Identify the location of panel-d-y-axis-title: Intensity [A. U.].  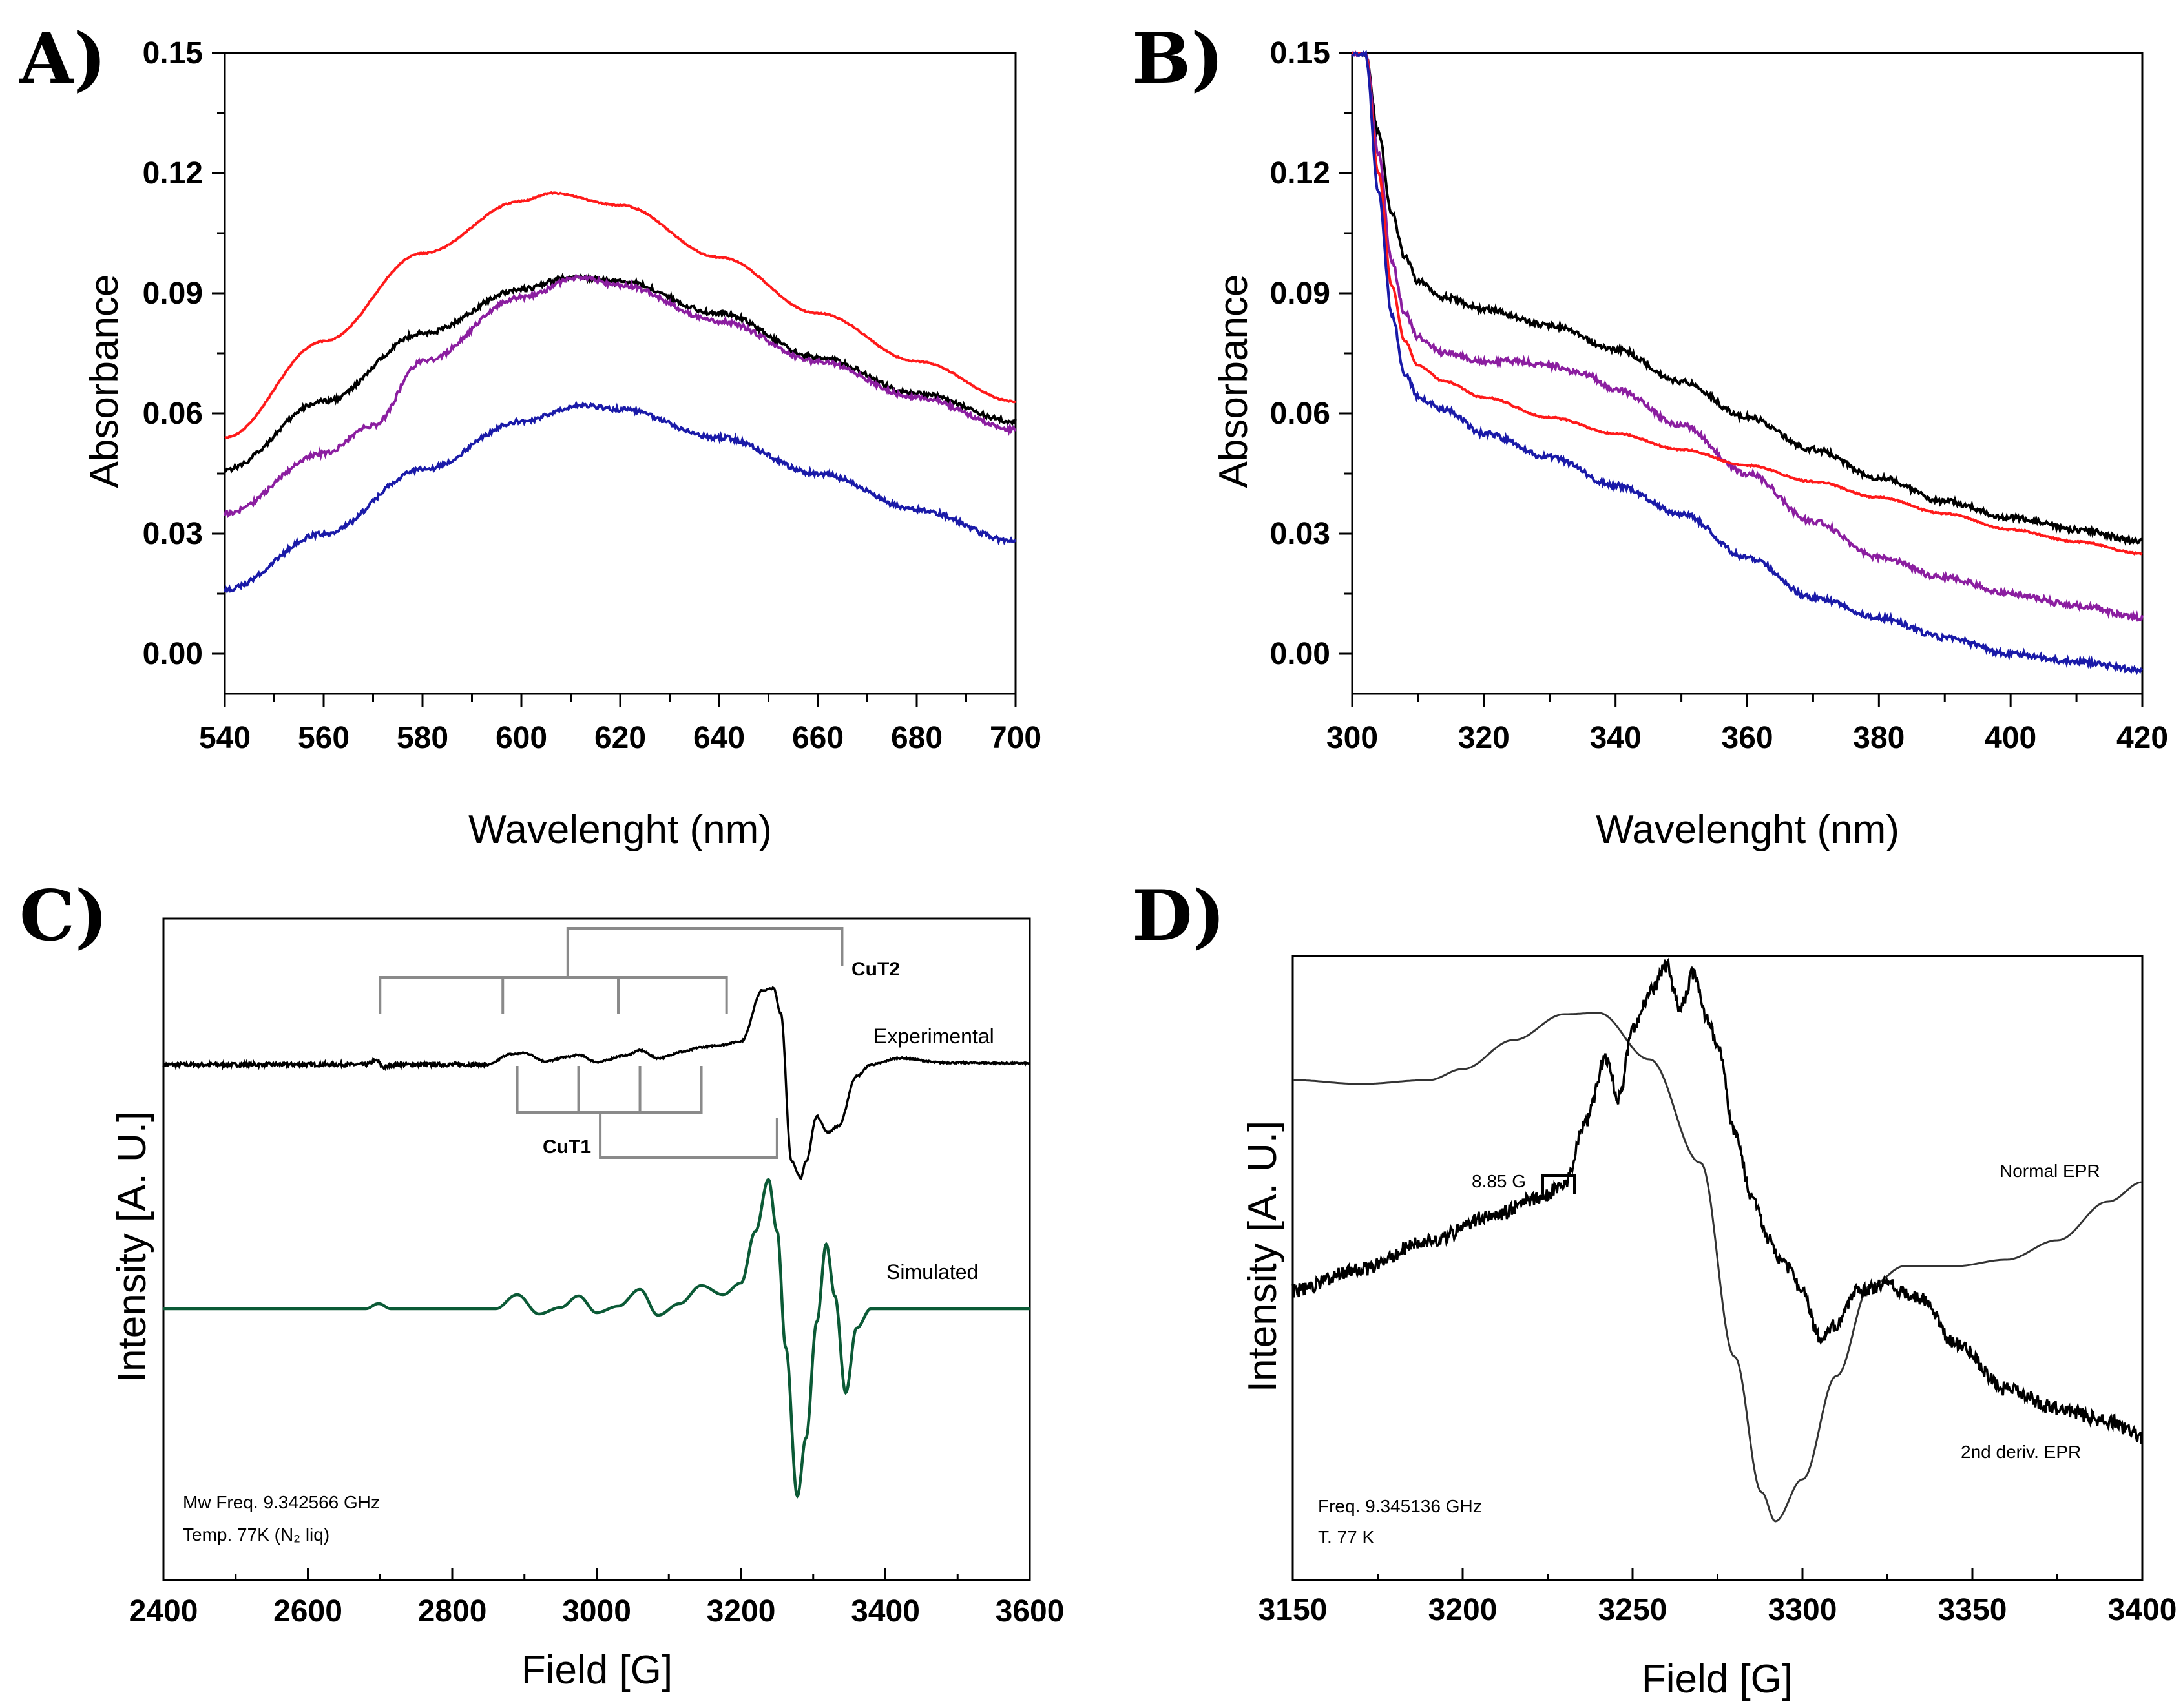
(1262, 1256).